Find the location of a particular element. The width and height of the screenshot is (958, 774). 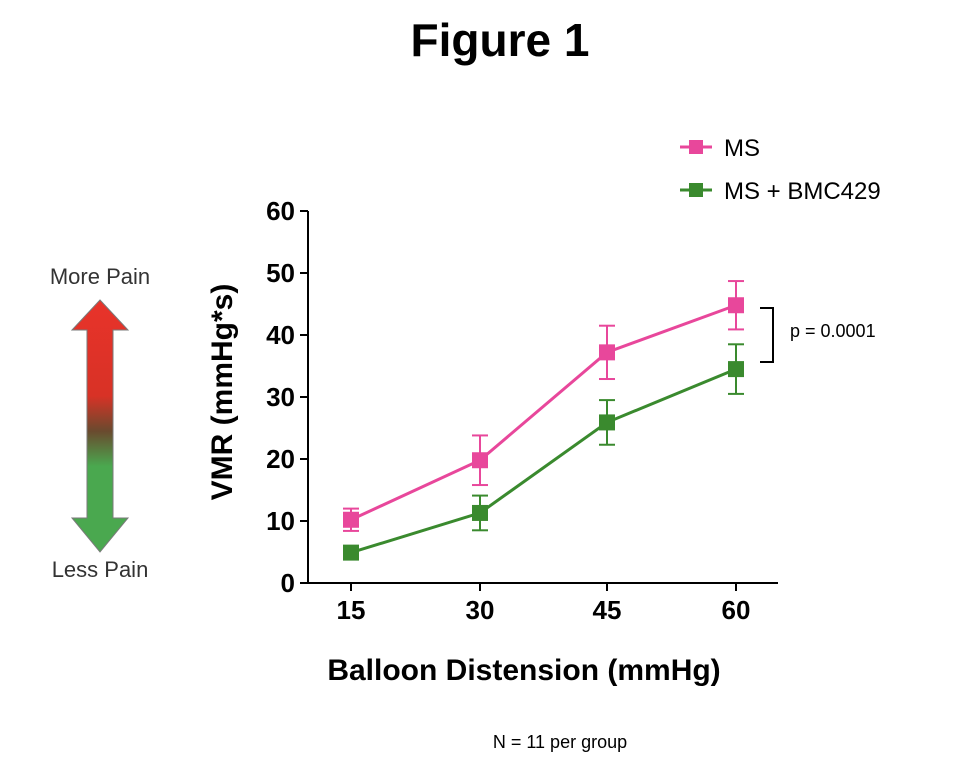

series-line-ms-bmc429 is located at coordinates (543, 461).